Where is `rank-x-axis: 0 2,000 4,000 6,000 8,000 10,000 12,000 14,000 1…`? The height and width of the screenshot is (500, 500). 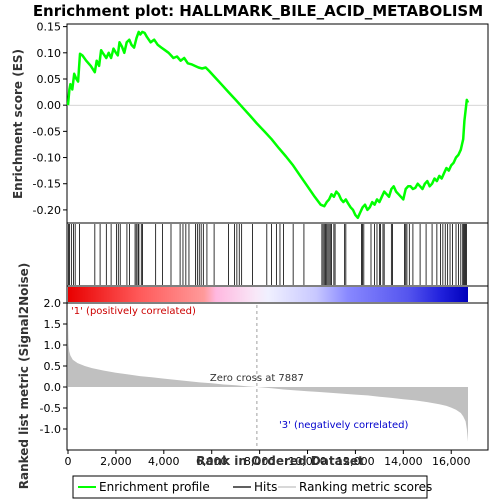
rank-x-axis: 0 2,000 4,000 6,000 8,000 10,000 12,000 14,000 1… is located at coordinates (268, 459).